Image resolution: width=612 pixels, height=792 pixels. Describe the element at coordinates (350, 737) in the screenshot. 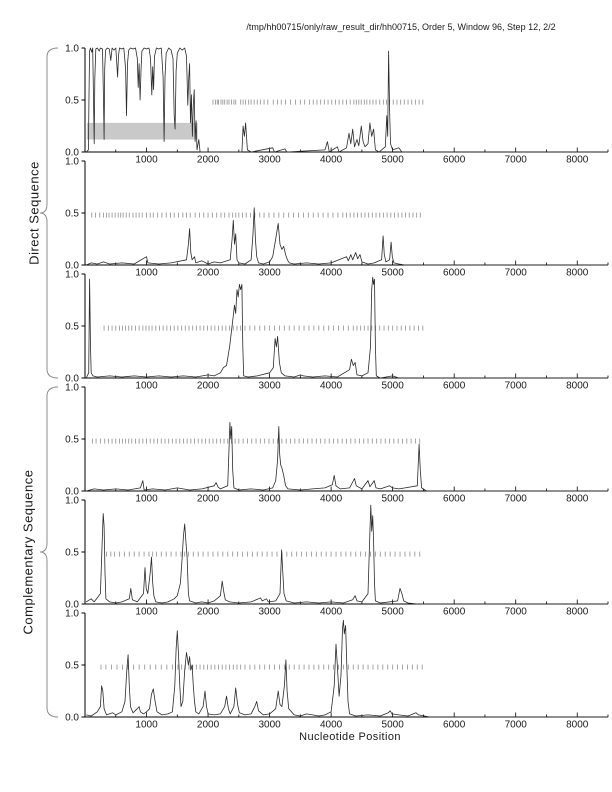

I see `x-axis-label: Nucleotide Position` at that location.